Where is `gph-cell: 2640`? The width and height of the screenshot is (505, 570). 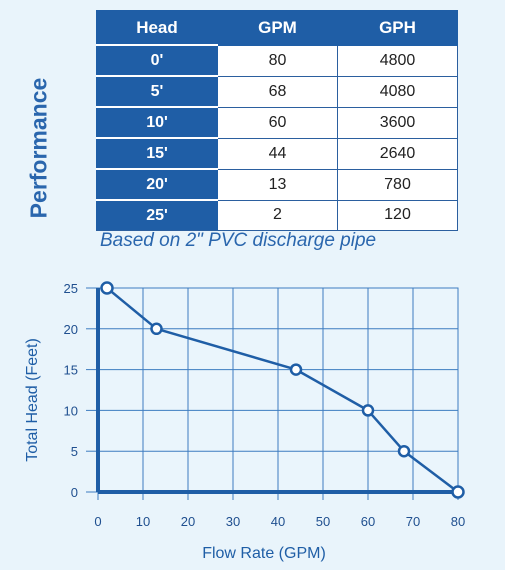
gph-cell: 2640 is located at coordinates (397, 153).